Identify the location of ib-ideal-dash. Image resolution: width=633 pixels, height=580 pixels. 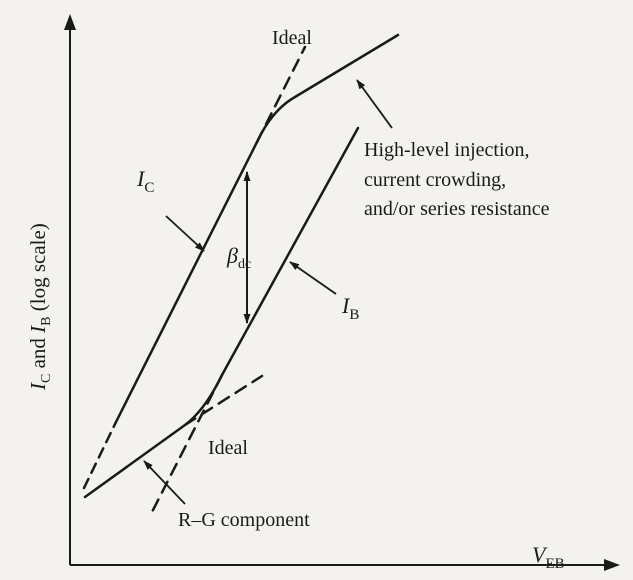
(187, 443).